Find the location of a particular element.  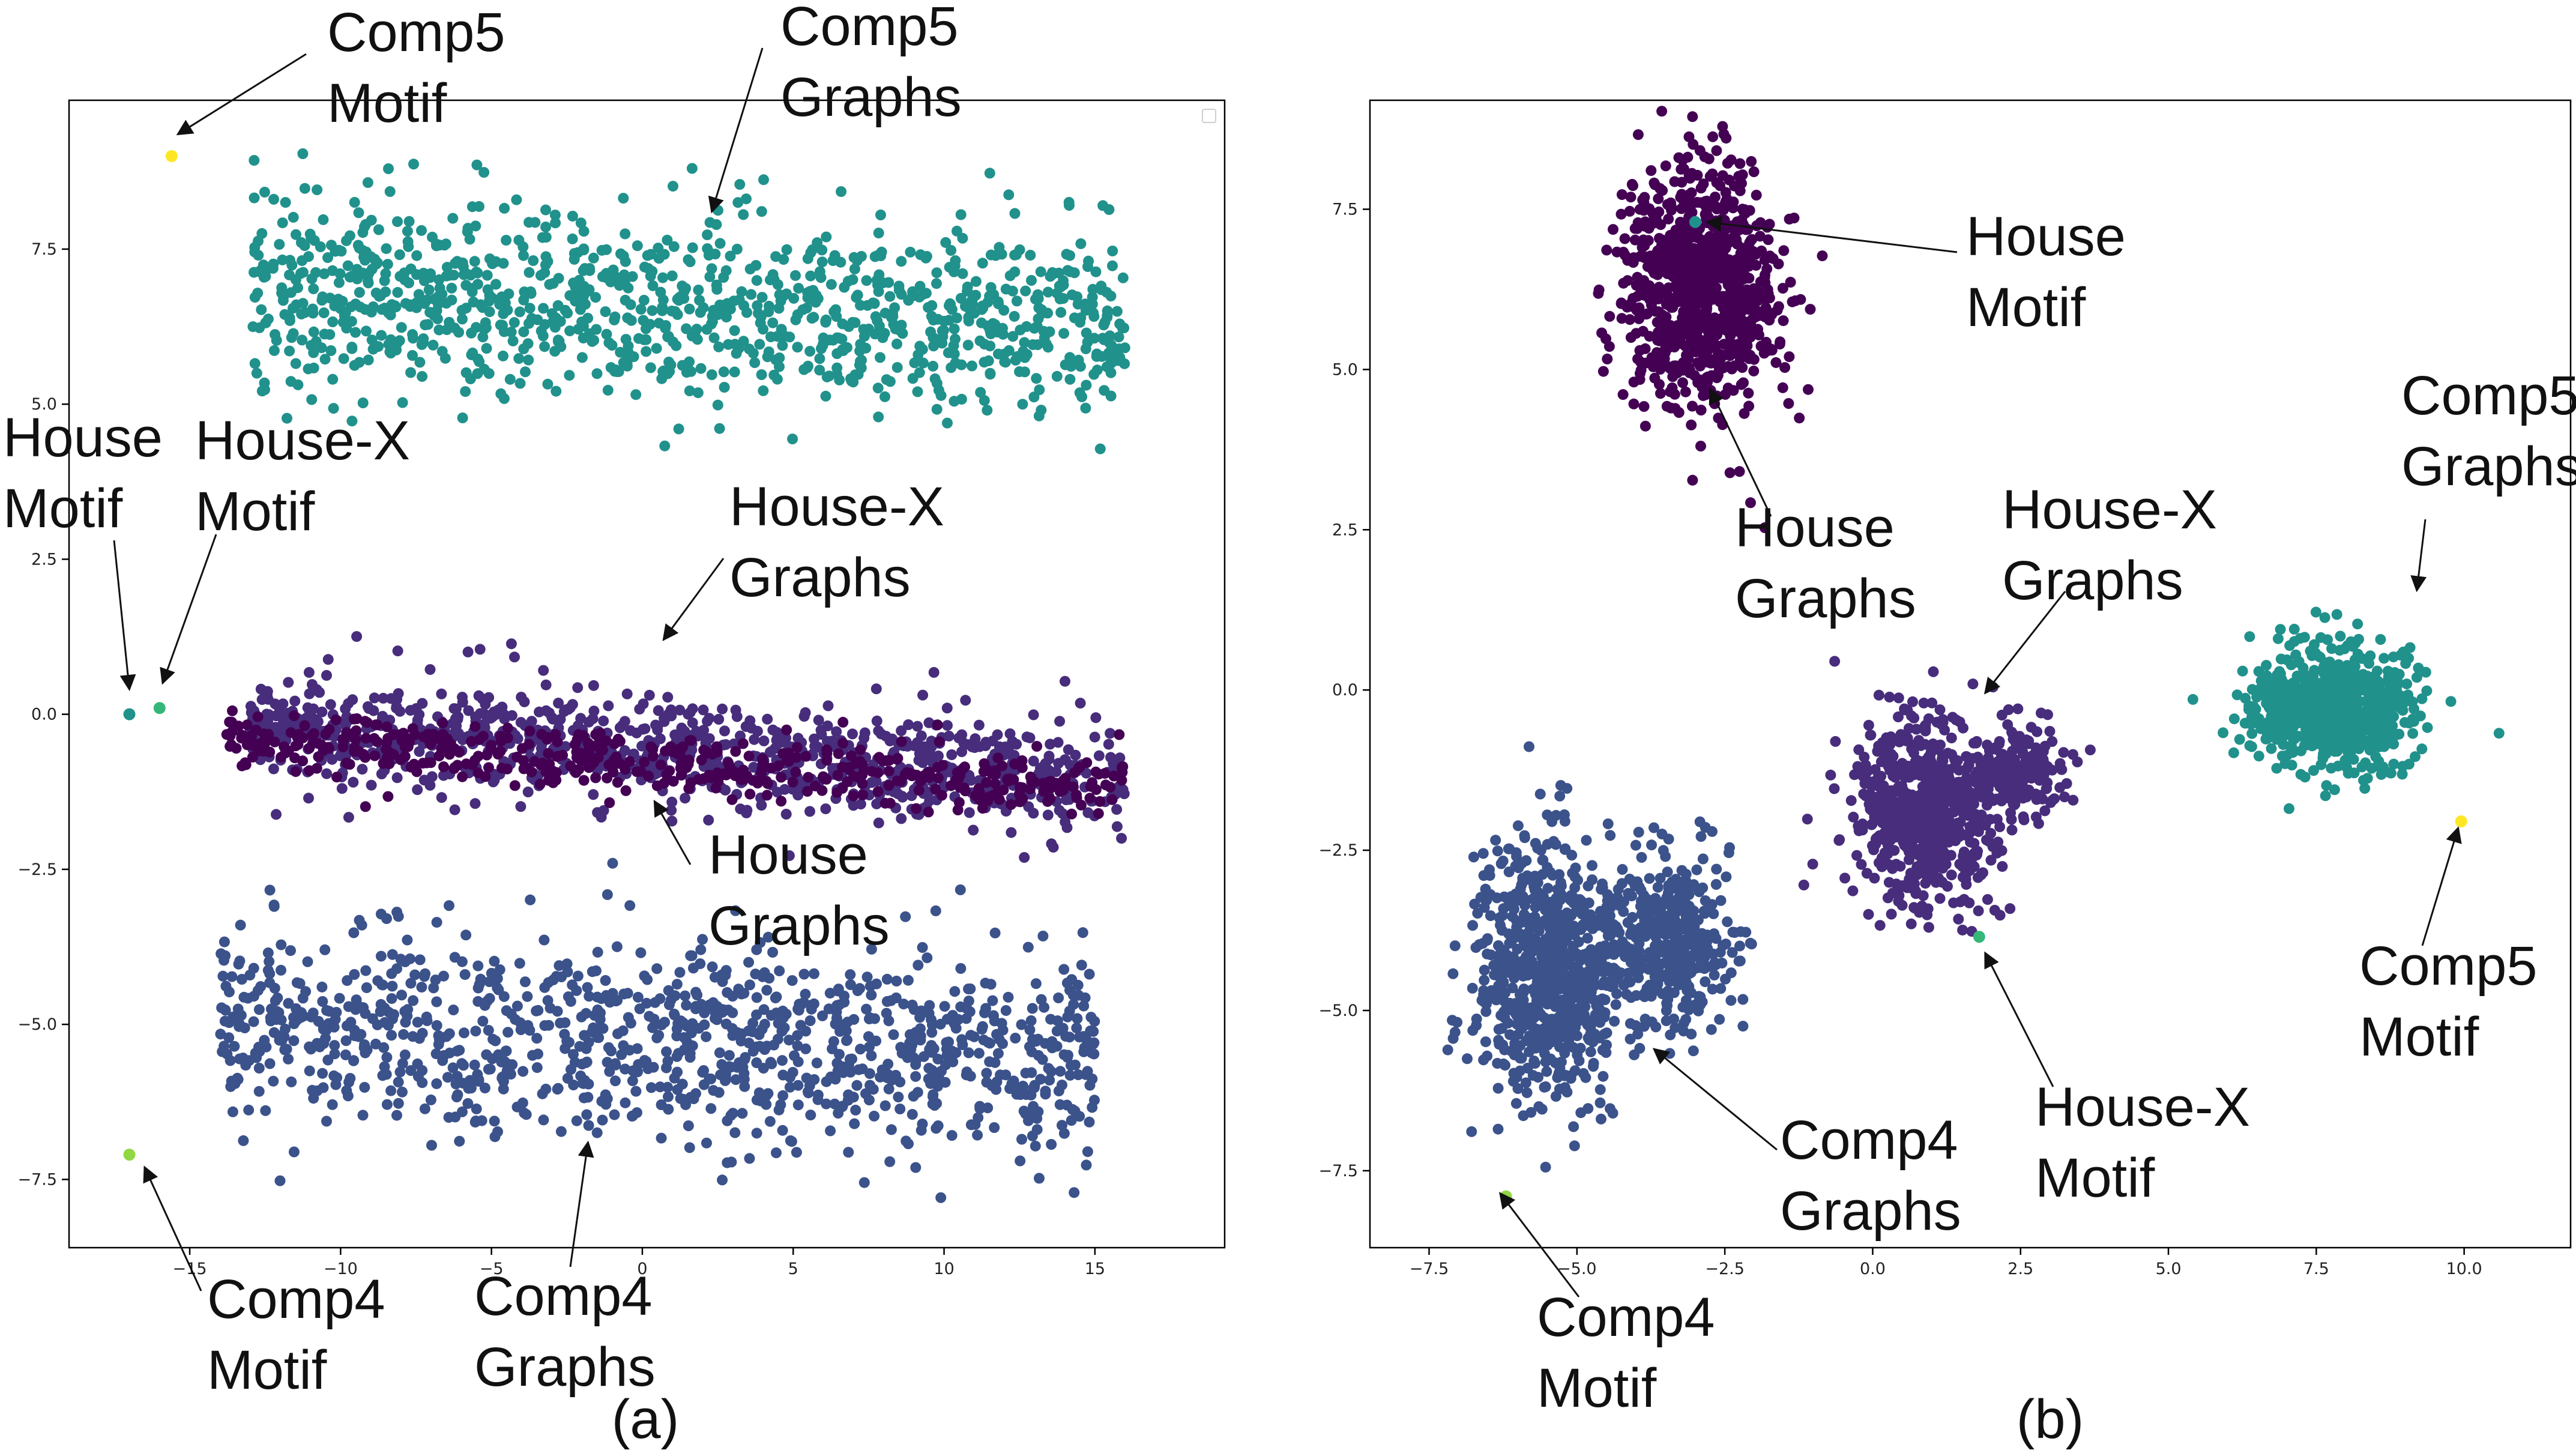

annotation-line: Comp4 is located at coordinates (296, 1299).